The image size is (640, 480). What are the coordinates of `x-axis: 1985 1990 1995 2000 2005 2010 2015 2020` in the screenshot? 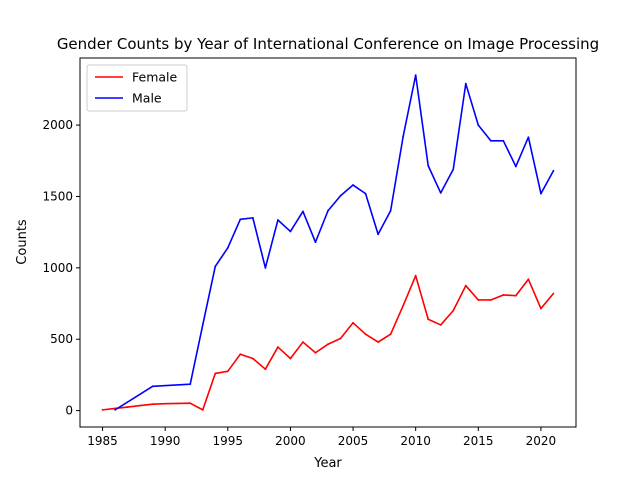 It's located at (321, 437).